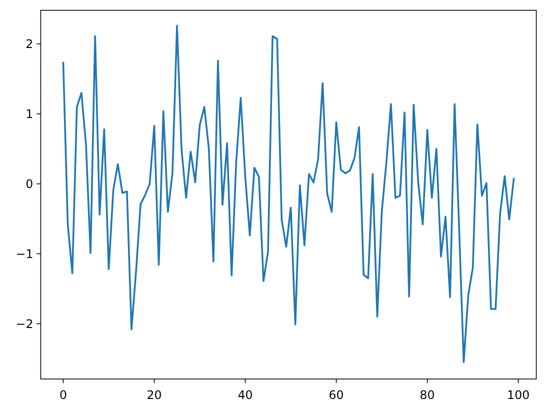 The width and height of the screenshot is (546, 413). I want to click on y-tick-label: −2, so click(25, 323).